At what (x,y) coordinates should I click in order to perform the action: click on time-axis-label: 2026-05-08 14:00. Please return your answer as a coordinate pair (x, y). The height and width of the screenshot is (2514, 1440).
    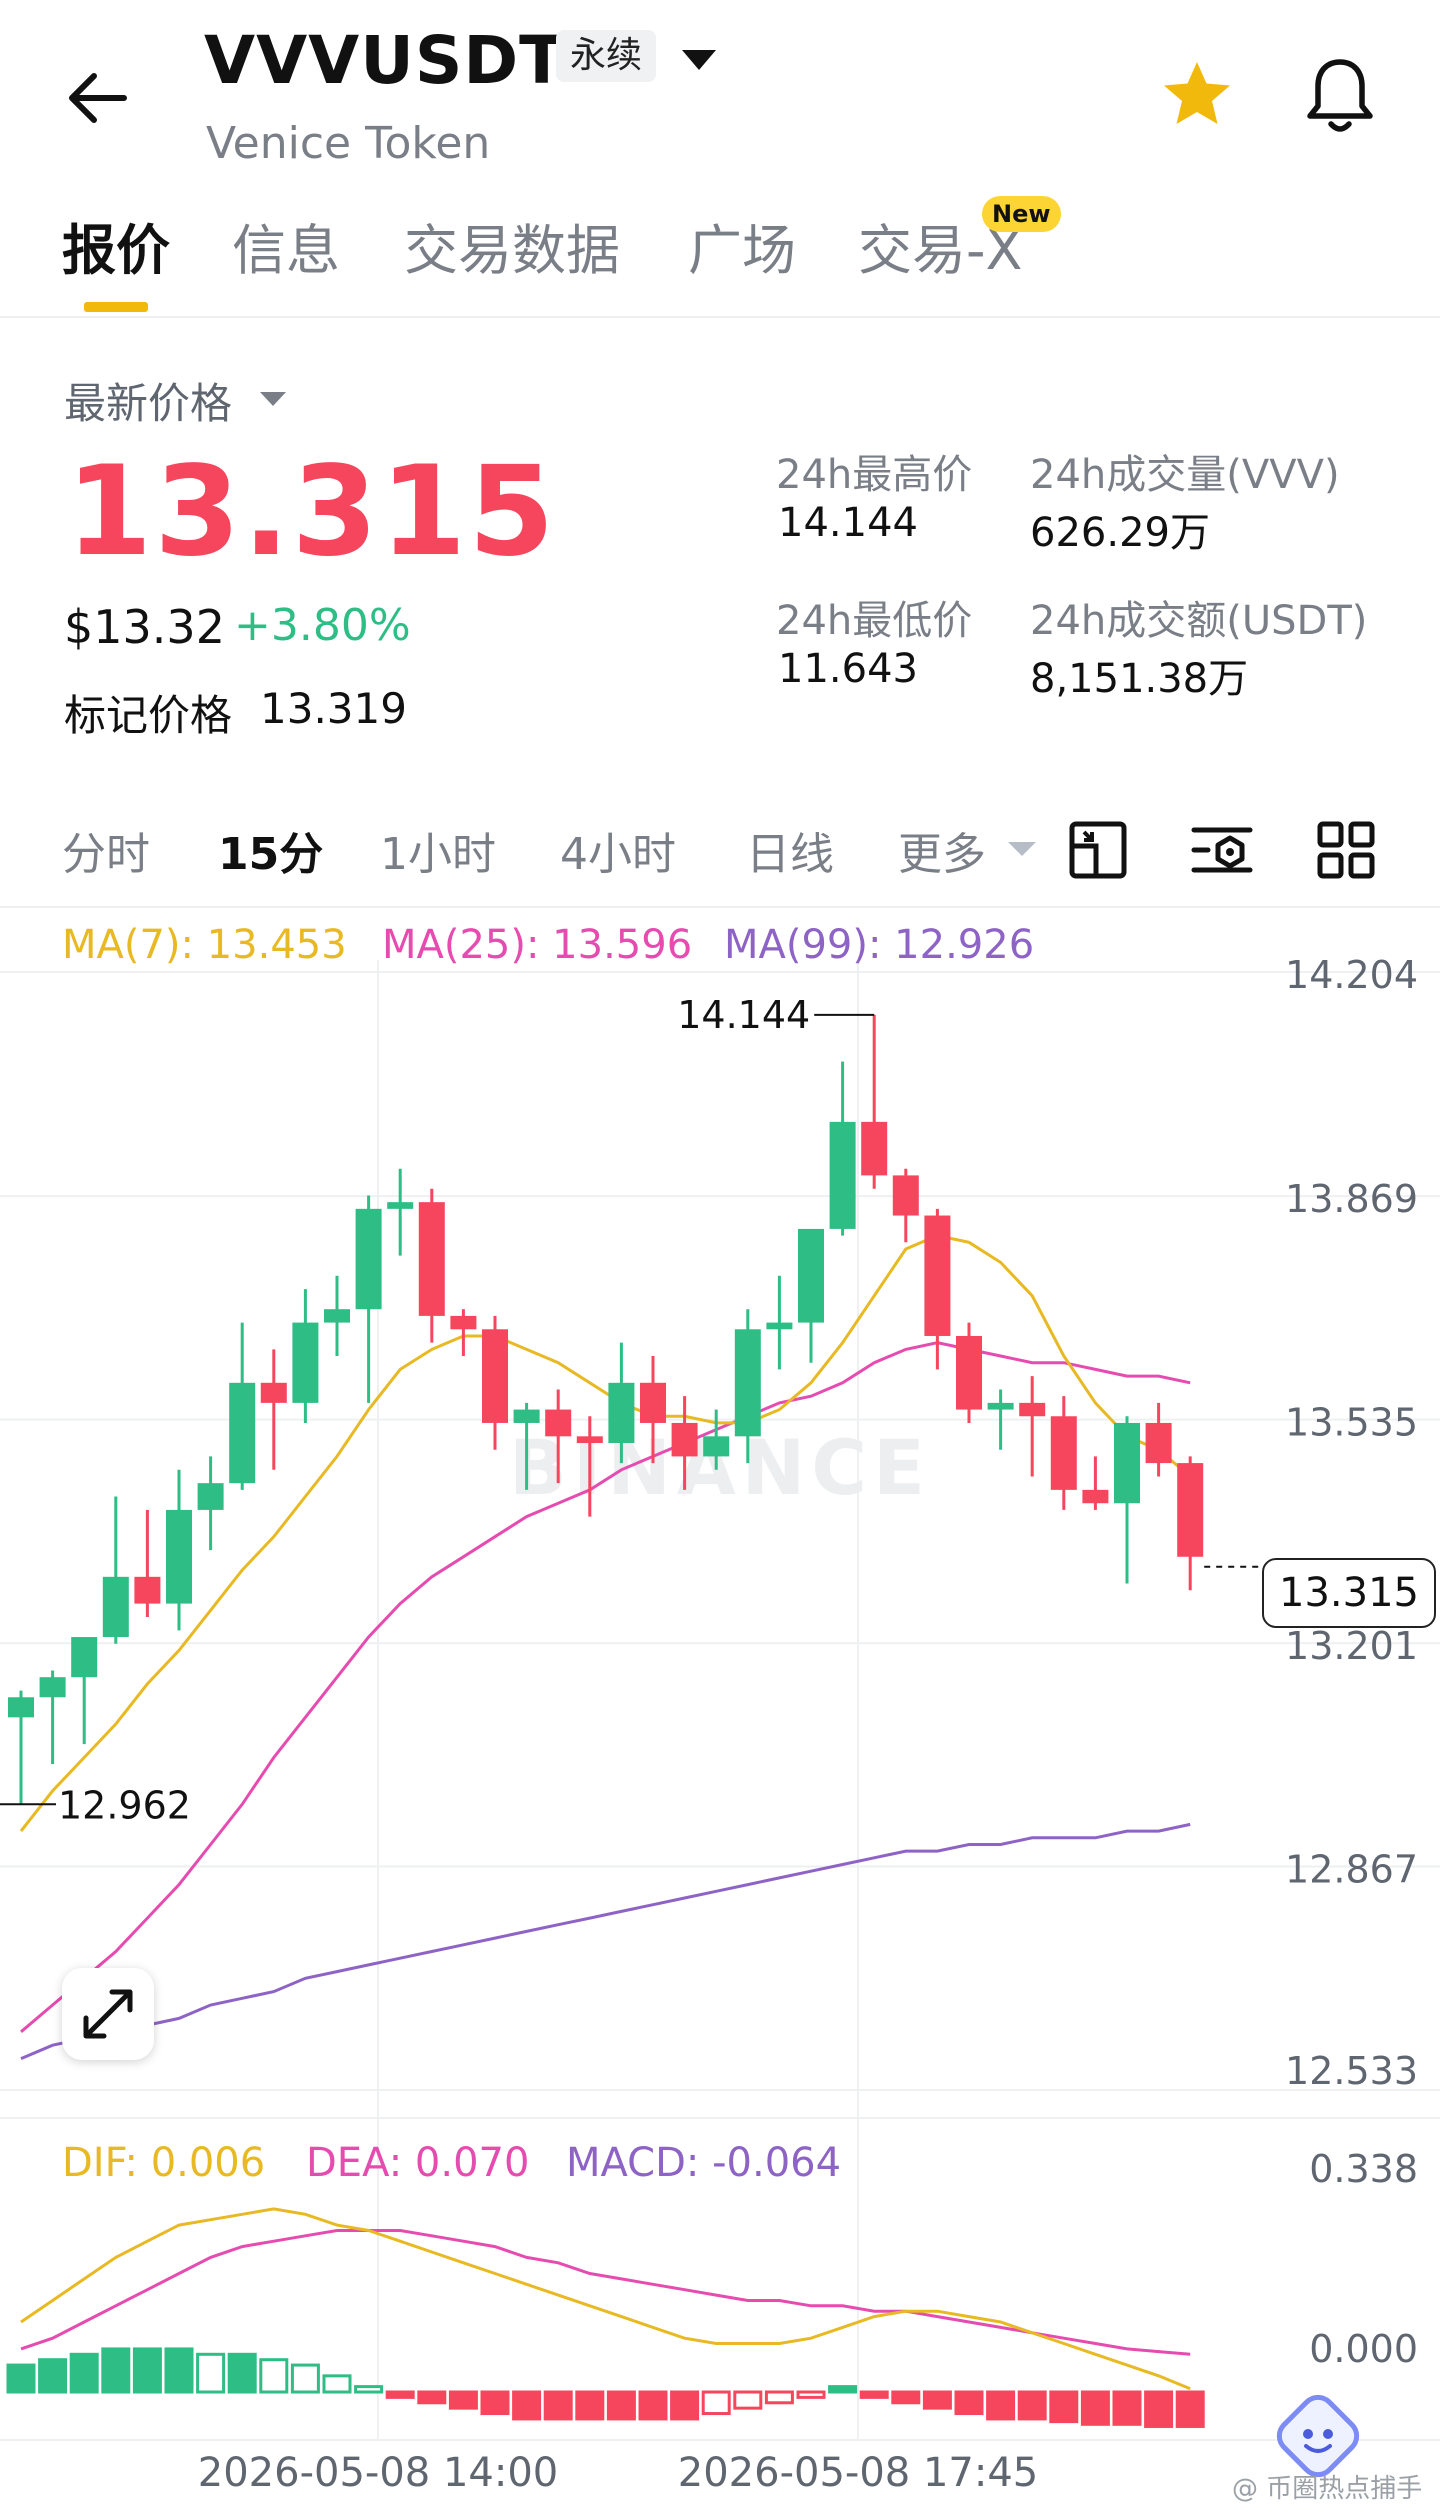
    Looking at the image, I should click on (378, 2473).